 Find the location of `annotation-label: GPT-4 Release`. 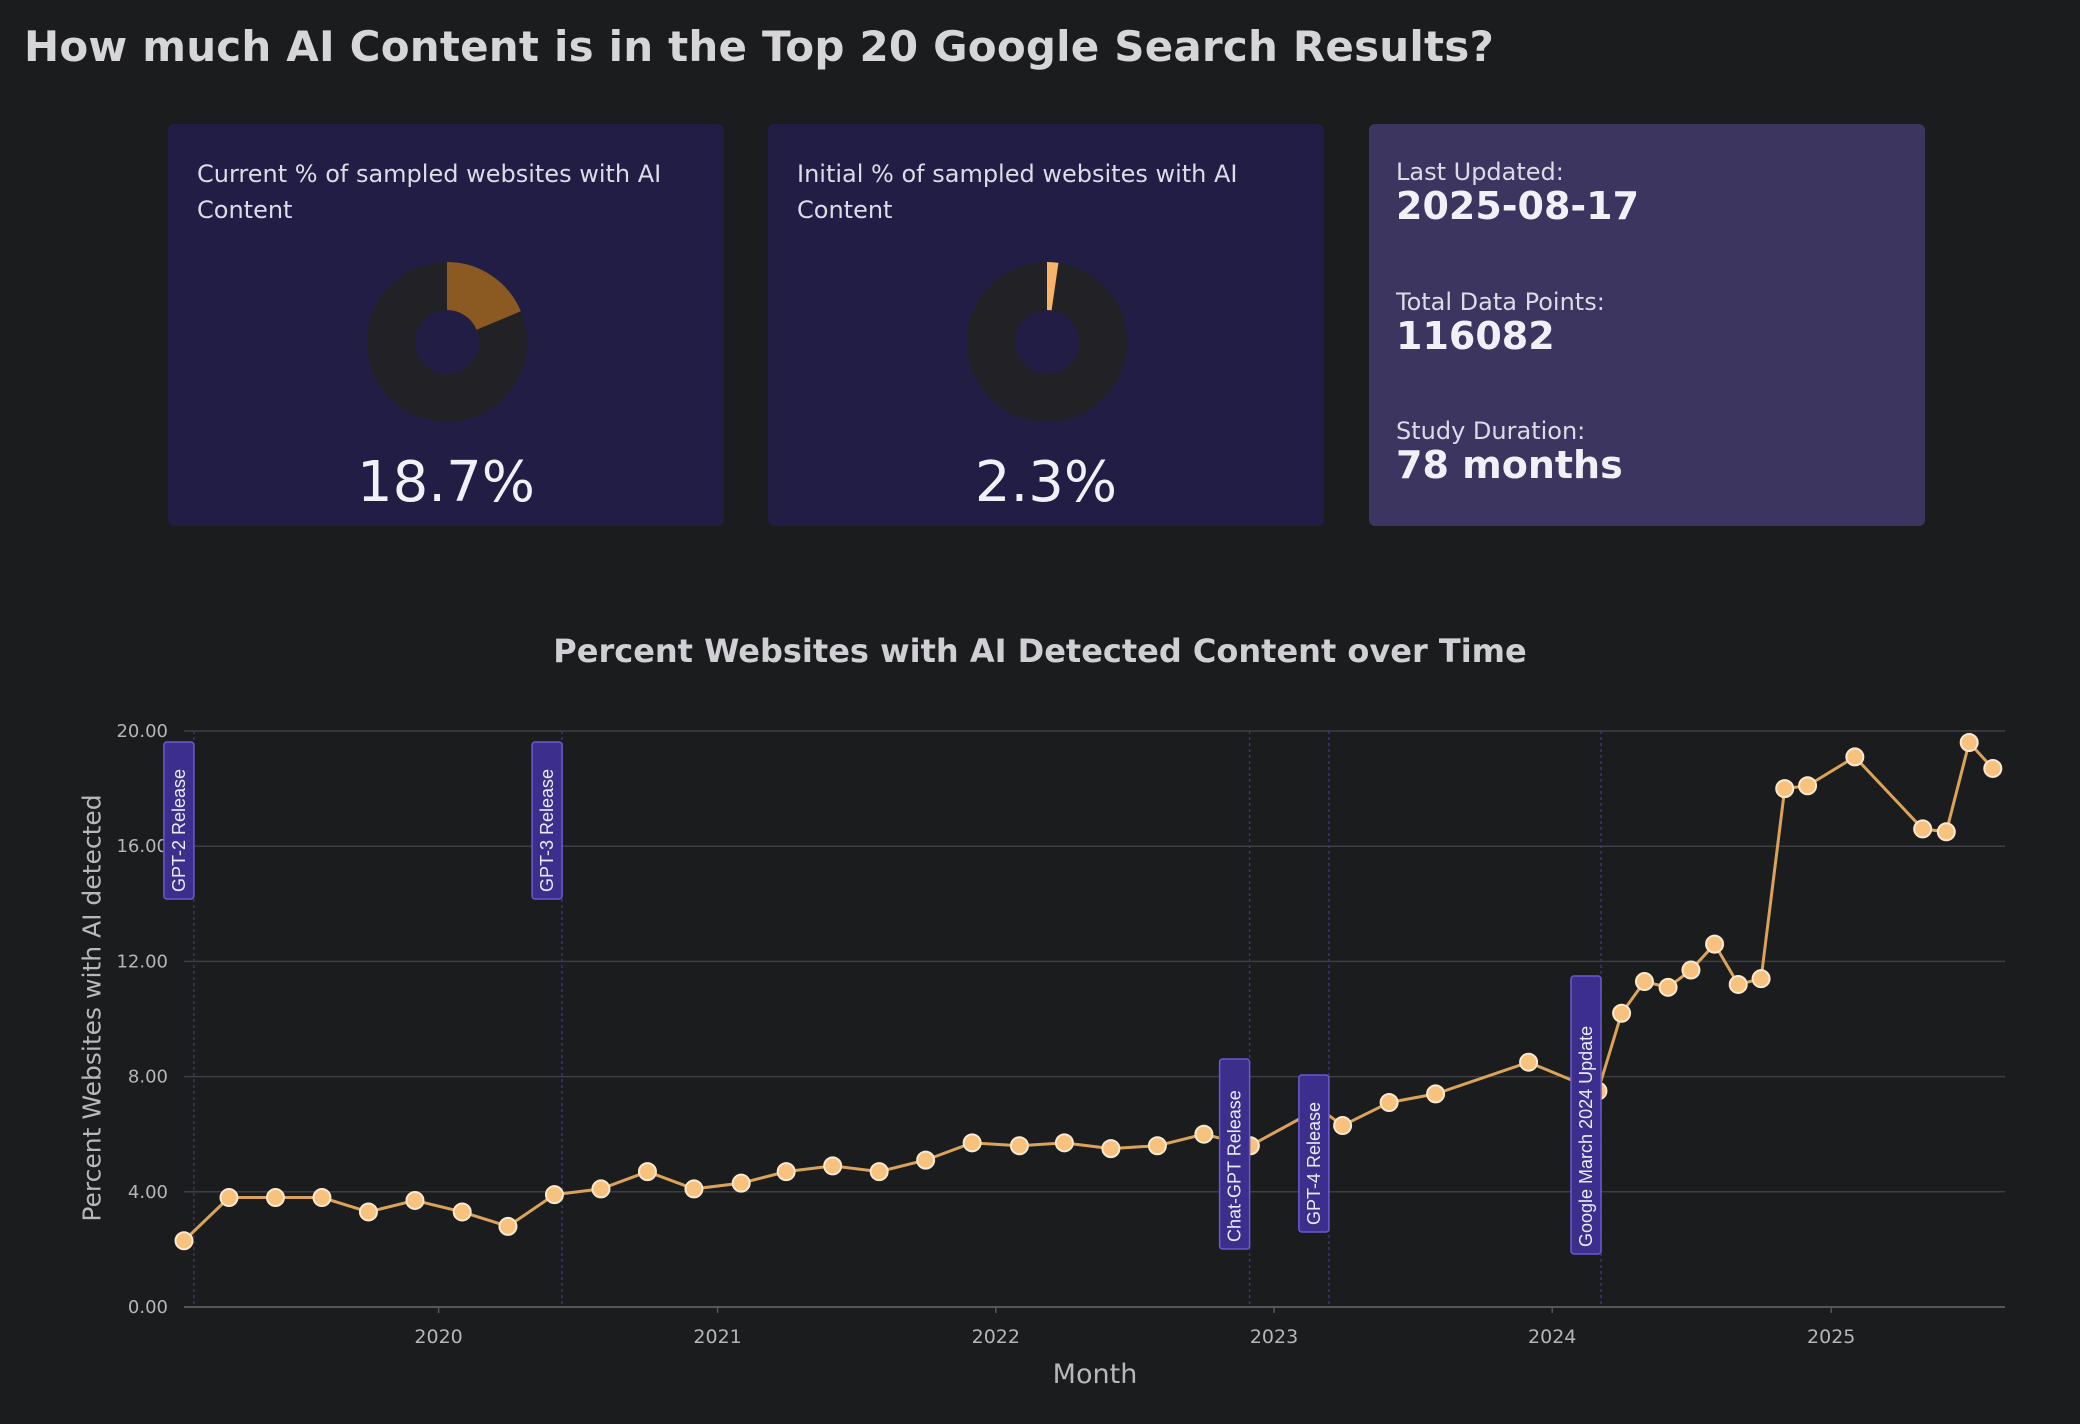

annotation-label: GPT-4 Release is located at coordinates (1314, 1163).